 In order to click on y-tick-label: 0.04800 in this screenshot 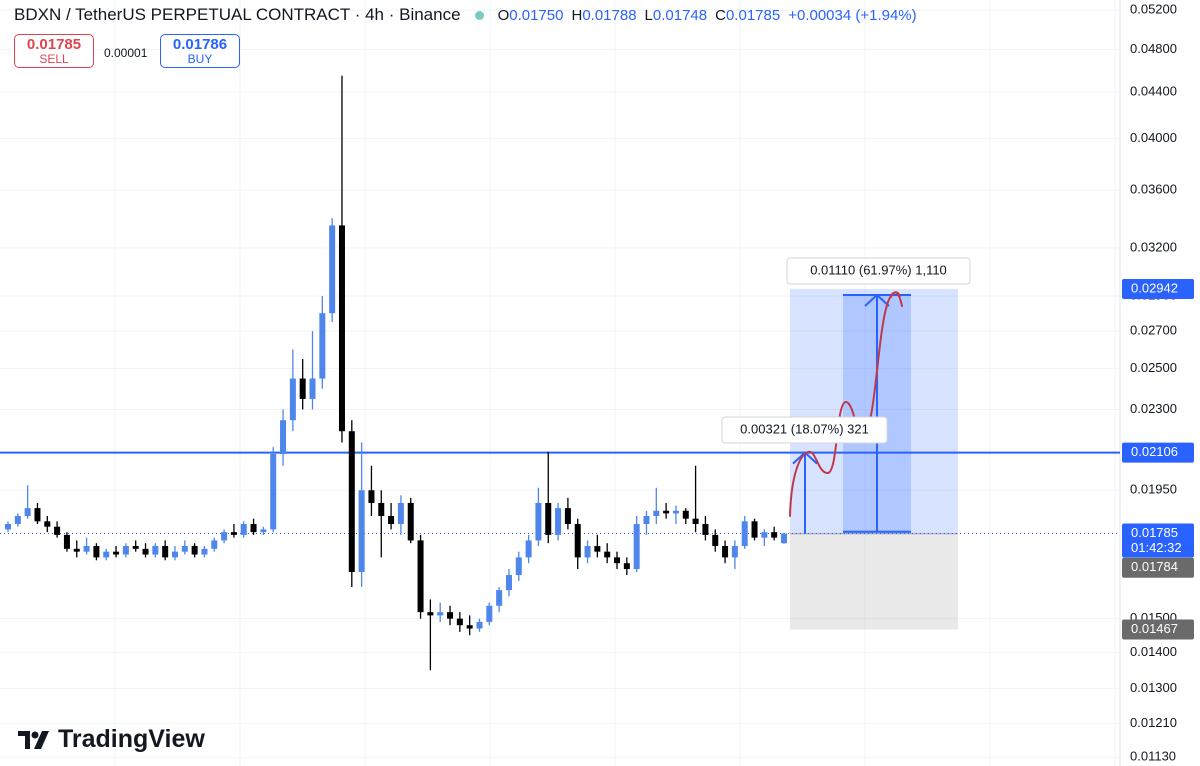, I will do `click(1153, 48)`.